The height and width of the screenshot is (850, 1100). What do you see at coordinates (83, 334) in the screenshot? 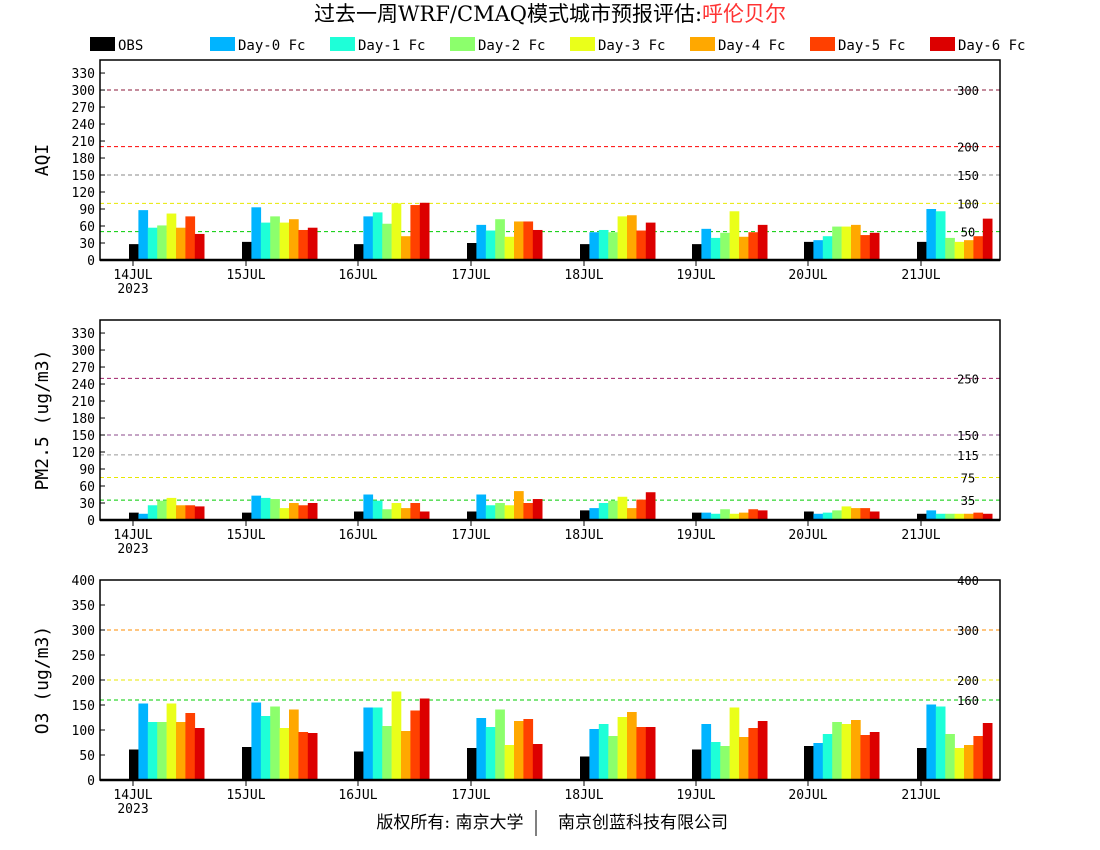
I see `y-tick-label: 330` at bounding box center [83, 334].